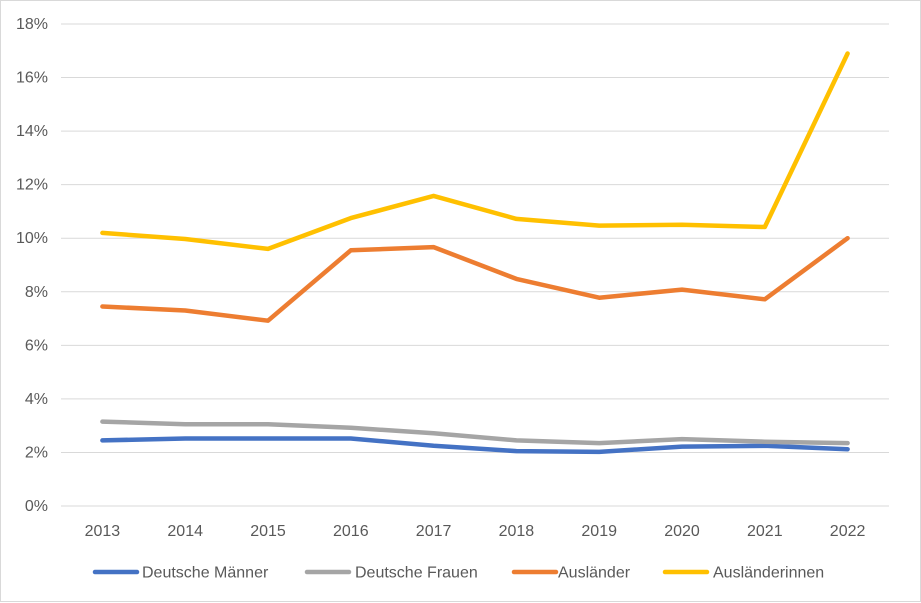  What do you see at coordinates (594, 573) in the screenshot?
I see `legend-label: Ausländer` at bounding box center [594, 573].